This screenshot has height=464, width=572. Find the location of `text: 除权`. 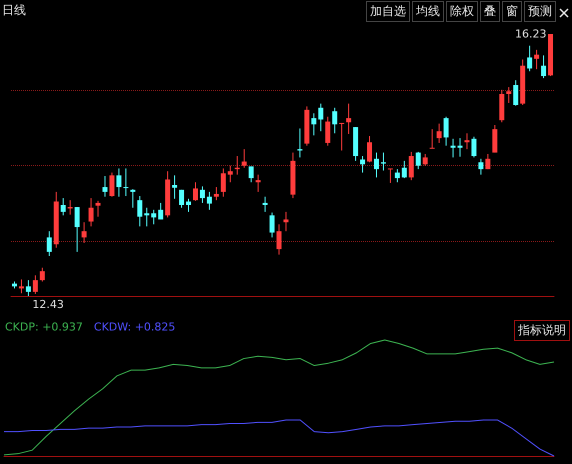

text: 除权 is located at coordinates (462, 11).